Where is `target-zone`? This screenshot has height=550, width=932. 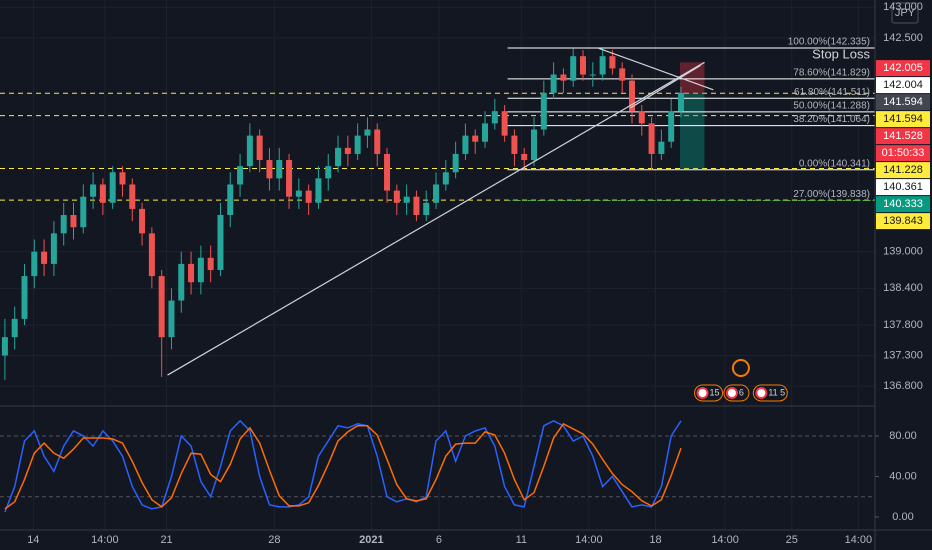
target-zone is located at coordinates (692, 131).